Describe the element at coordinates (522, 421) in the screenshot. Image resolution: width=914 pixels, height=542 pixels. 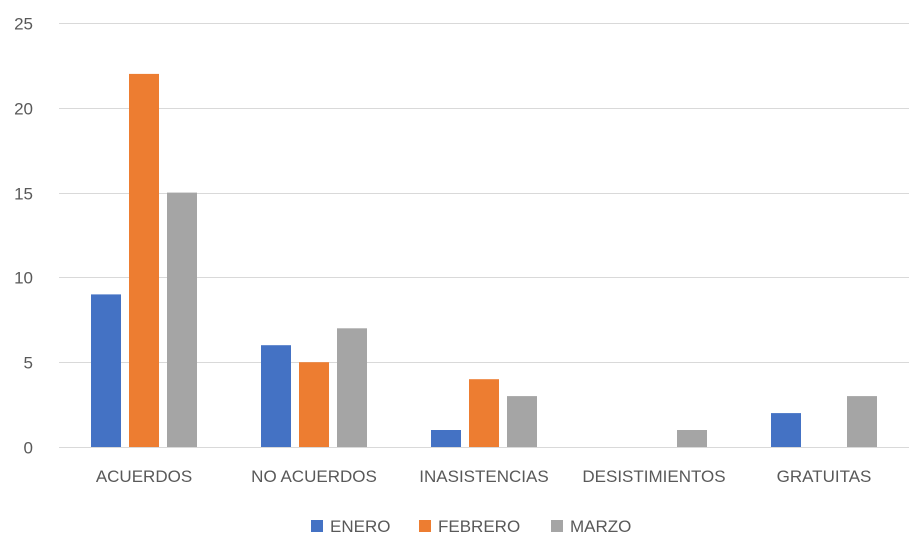
I see `bar-inasistencias-marzo` at that location.